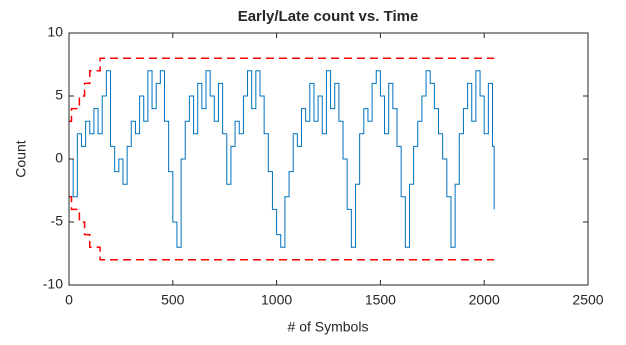 This screenshot has width=626, height=345. Describe the element at coordinates (587, 300) in the screenshot. I see `x-tick-label: 2500` at that location.